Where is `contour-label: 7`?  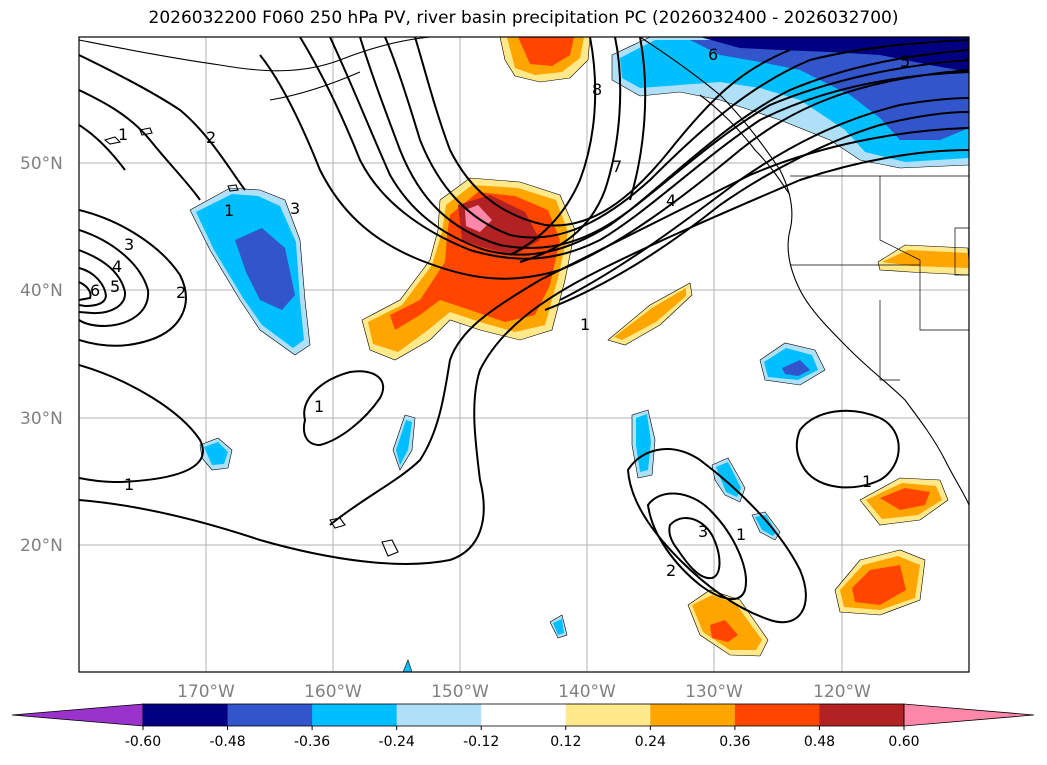 contour-label: 7 is located at coordinates (617, 166).